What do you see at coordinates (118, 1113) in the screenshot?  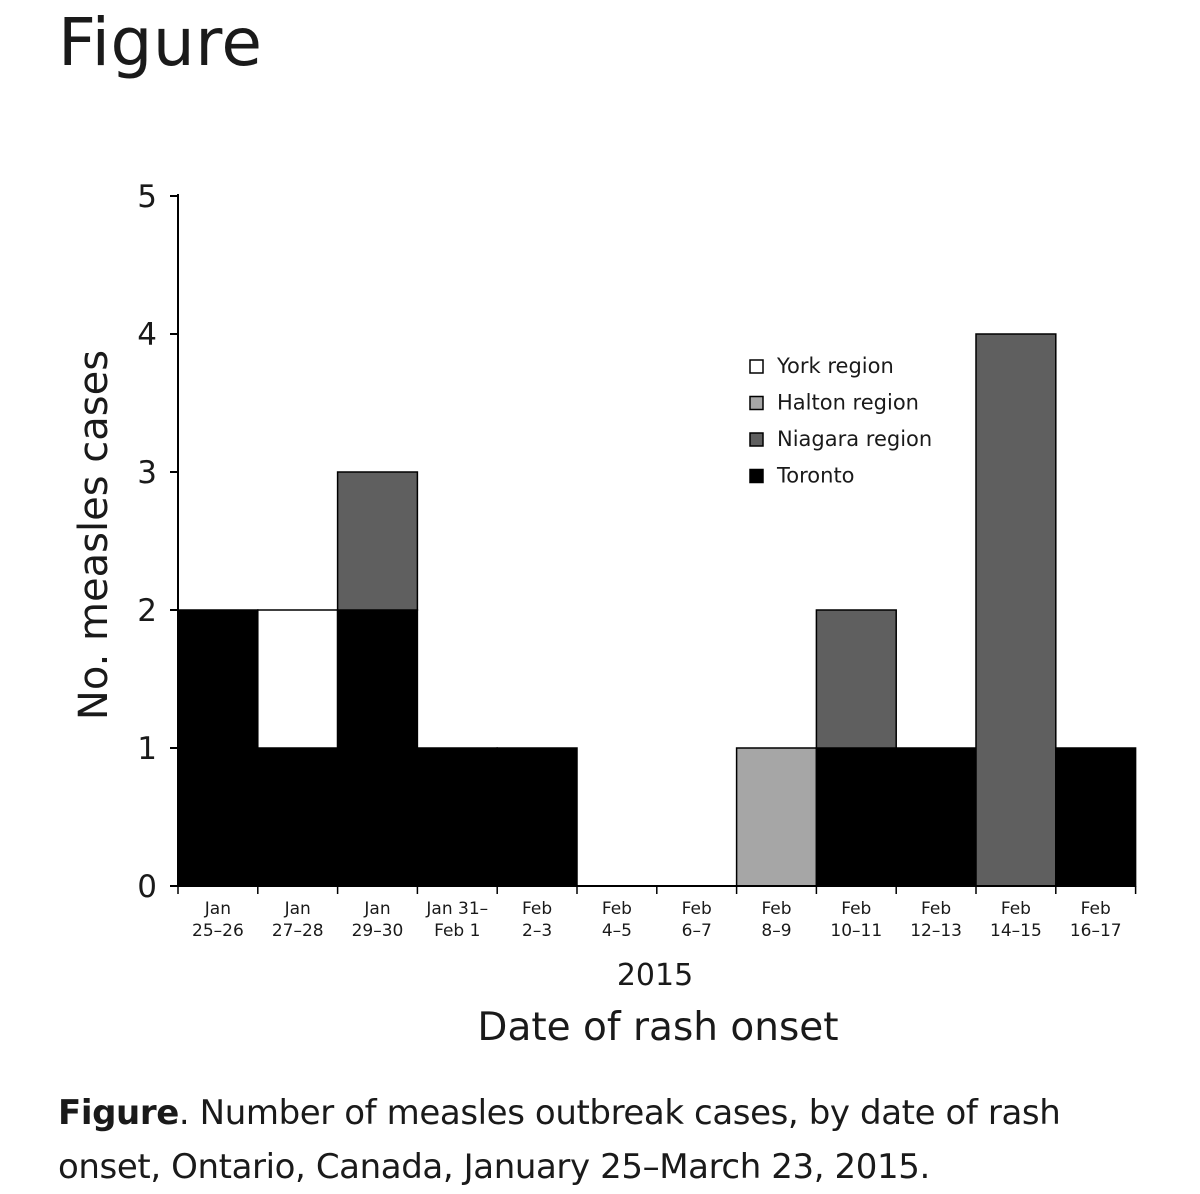 I see `caption-label: Figure` at bounding box center [118, 1113].